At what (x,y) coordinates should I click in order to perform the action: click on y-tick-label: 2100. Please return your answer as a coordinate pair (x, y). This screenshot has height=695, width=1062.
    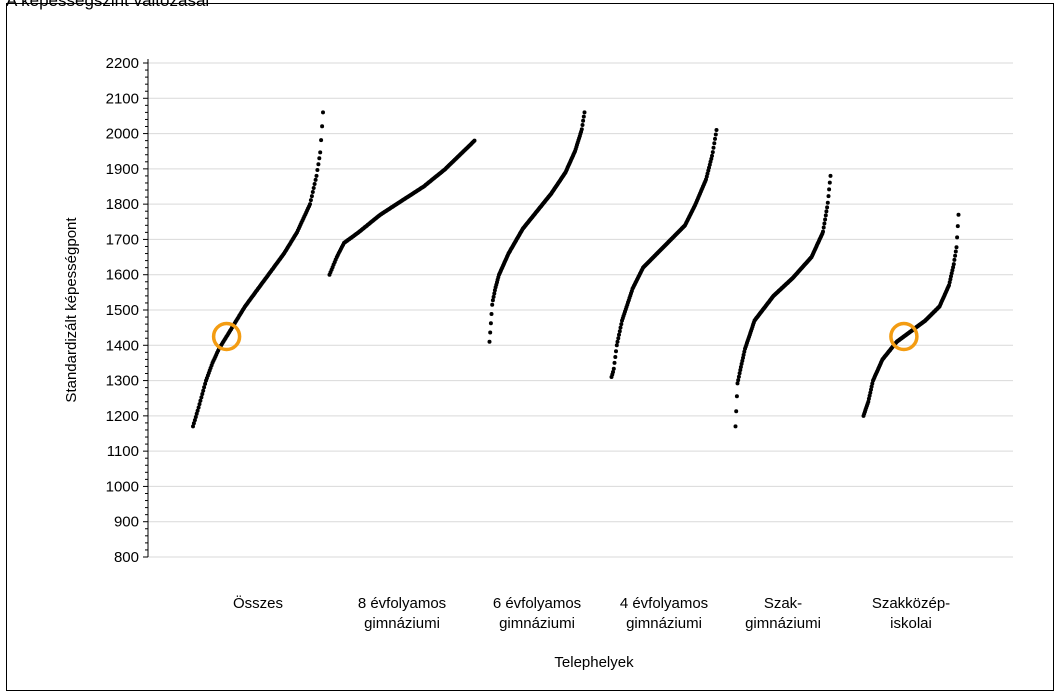
    Looking at the image, I should click on (122, 98).